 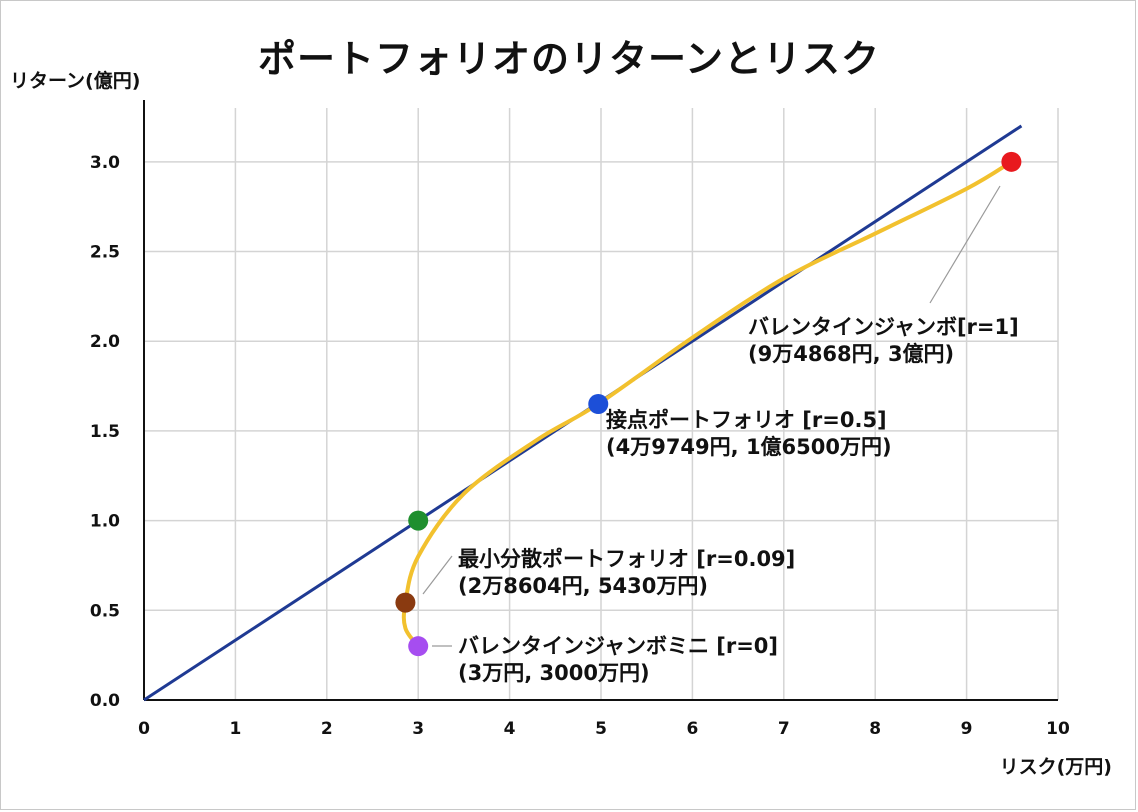 What do you see at coordinates (851, 354) in the screenshot?
I see `annotation-value: (9万4868円, 3億円)` at bounding box center [851, 354].